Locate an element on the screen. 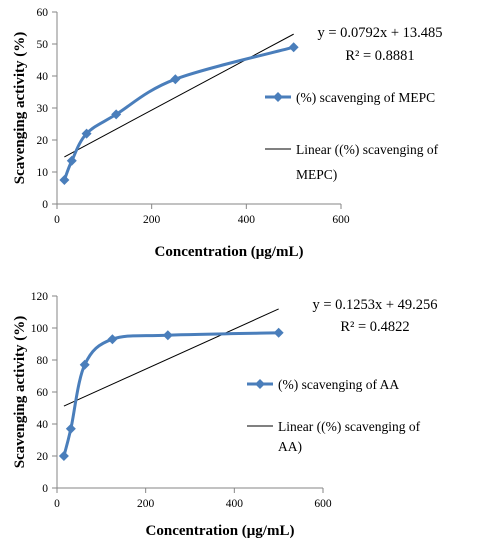  trendline-equation: y = 0.1253x + 49.256 is located at coordinates (374, 305).